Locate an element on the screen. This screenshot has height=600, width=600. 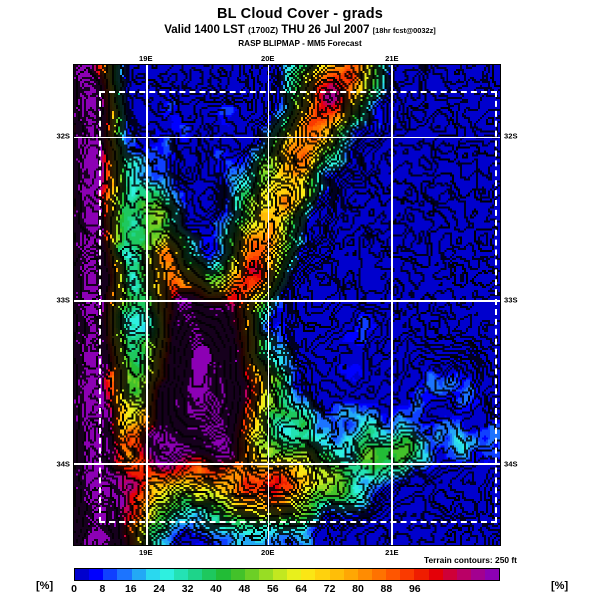
subtitle-date: THU 26 Jul 2007 is located at coordinates (325, 30).